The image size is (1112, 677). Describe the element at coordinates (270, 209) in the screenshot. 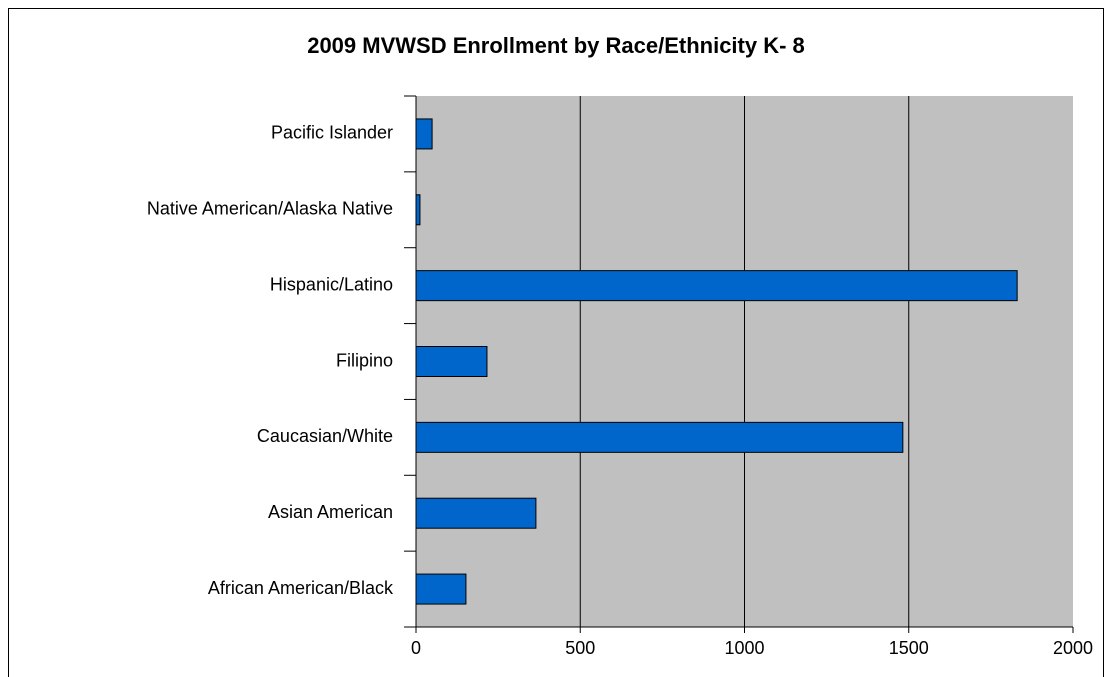

I see `y-tick-label: Native American/Alaska Native` at that location.